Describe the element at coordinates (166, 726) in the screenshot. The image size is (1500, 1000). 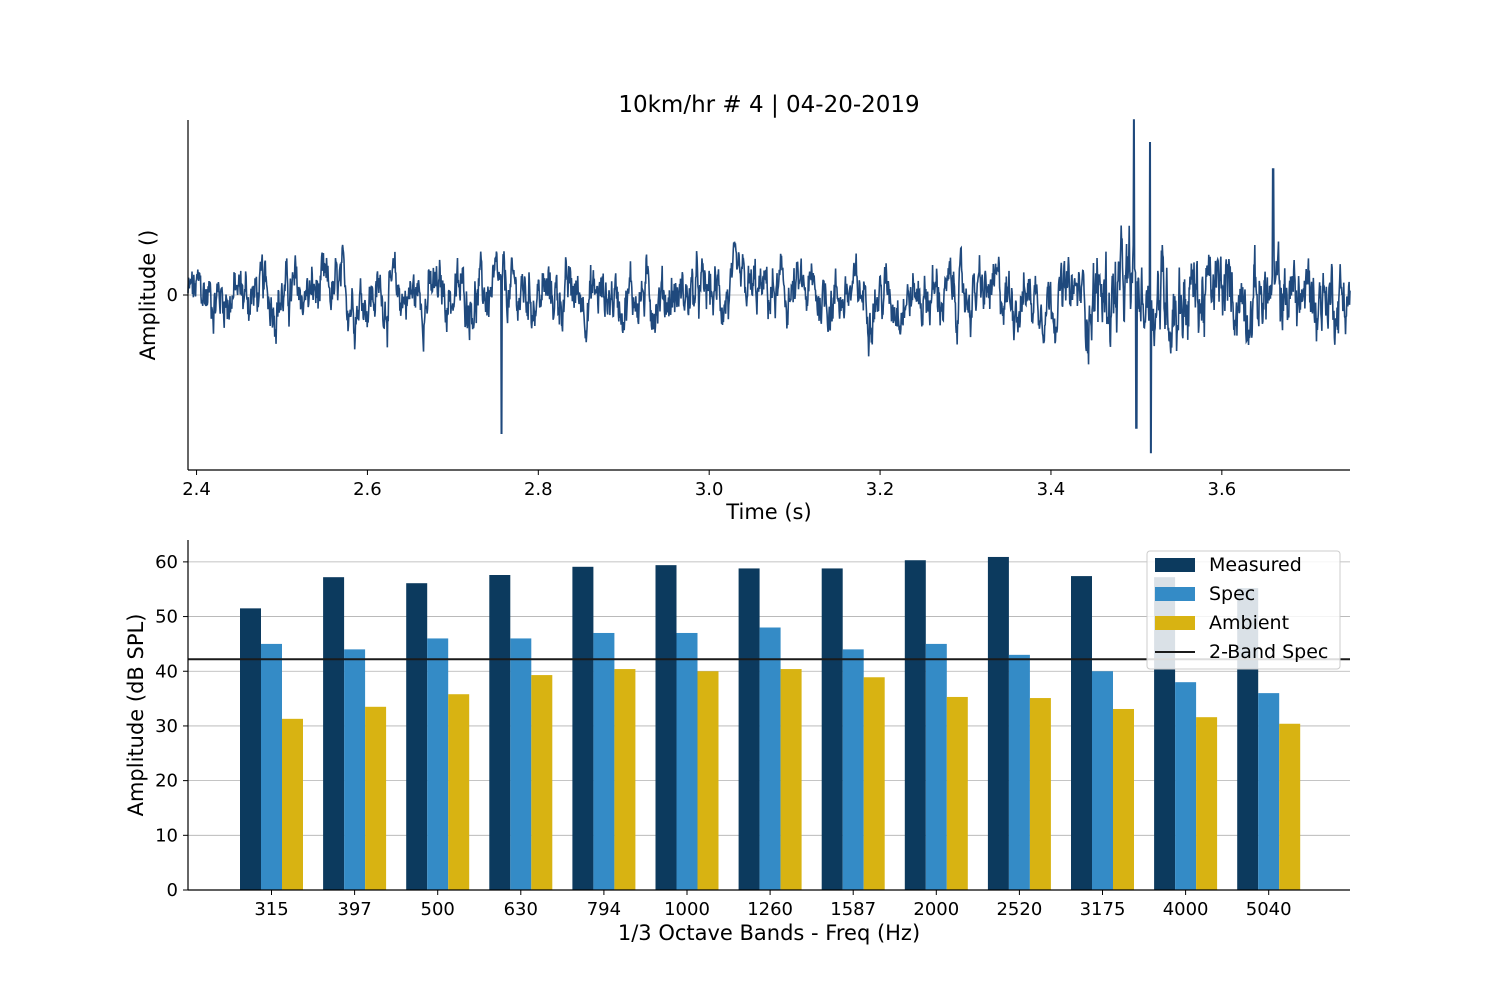
I see `y-tick-label: 30` at that location.